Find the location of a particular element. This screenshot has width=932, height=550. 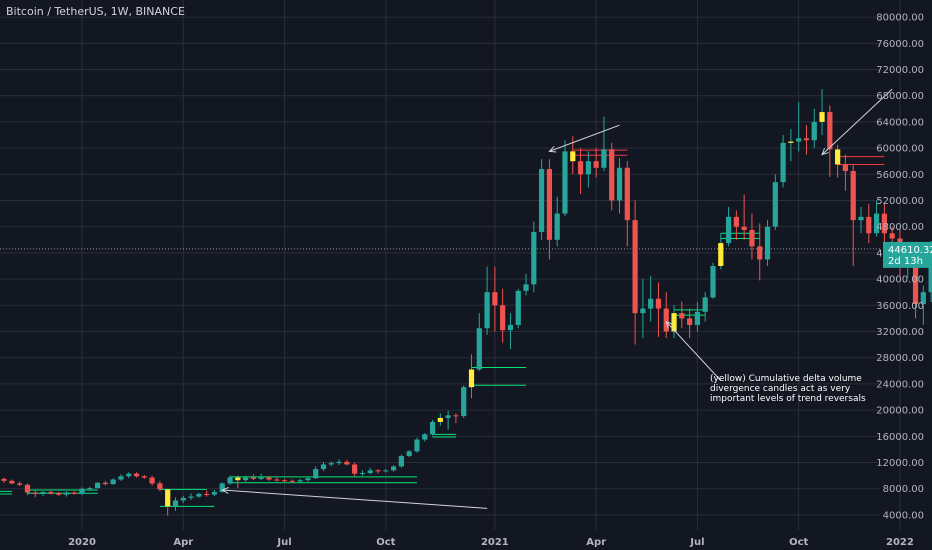

price-tag-countdown: 2d 13h is located at coordinates (905, 261).